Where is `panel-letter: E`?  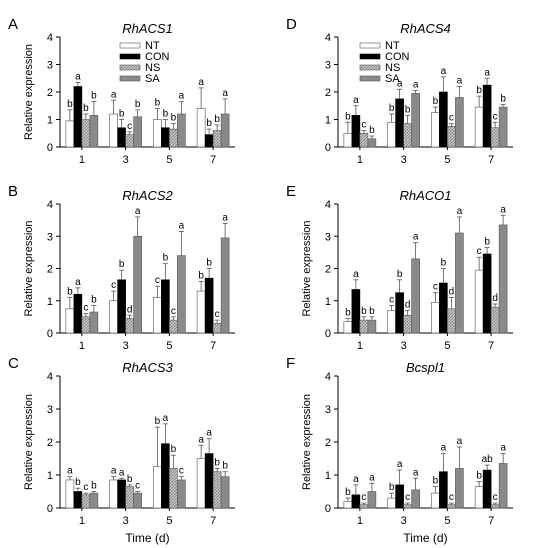
panel-letter: E is located at coordinates (291, 191).